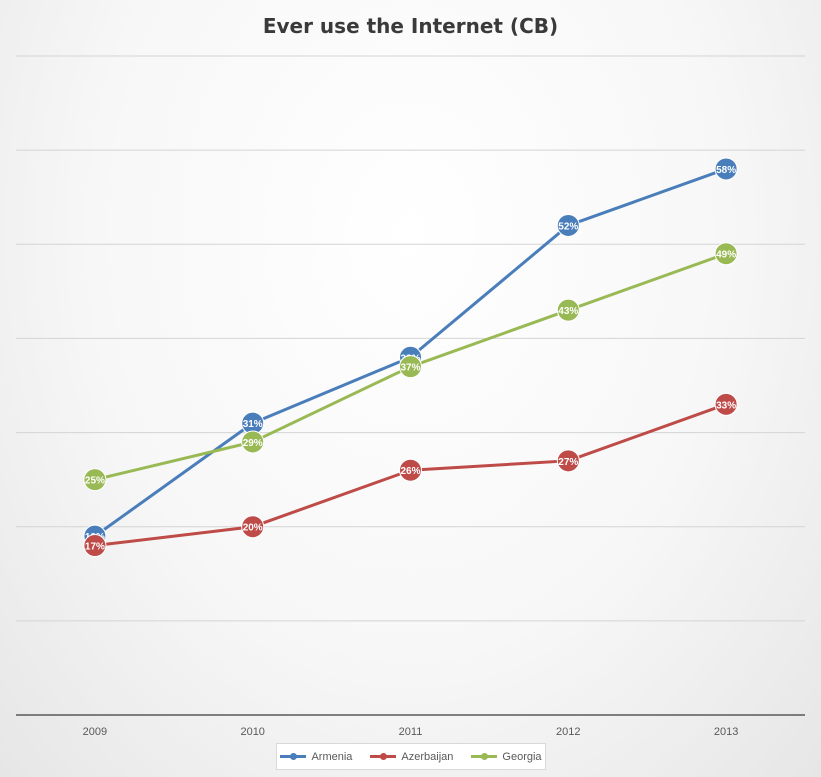 Image resolution: width=821 pixels, height=777 pixels. I want to click on legend-label: Georgia, so click(522, 756).